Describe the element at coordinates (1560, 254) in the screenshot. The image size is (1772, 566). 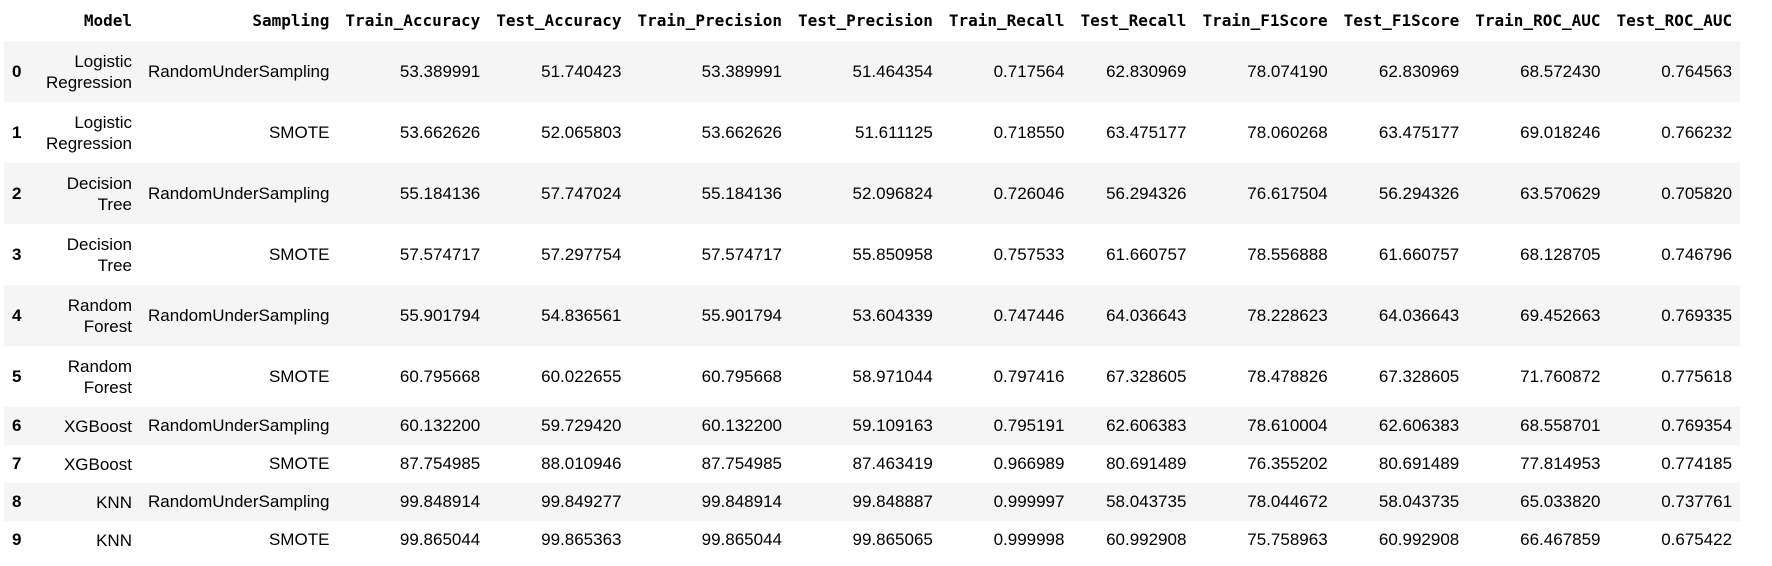
I see `cell-train-roc-auc: 68.128705` at that location.